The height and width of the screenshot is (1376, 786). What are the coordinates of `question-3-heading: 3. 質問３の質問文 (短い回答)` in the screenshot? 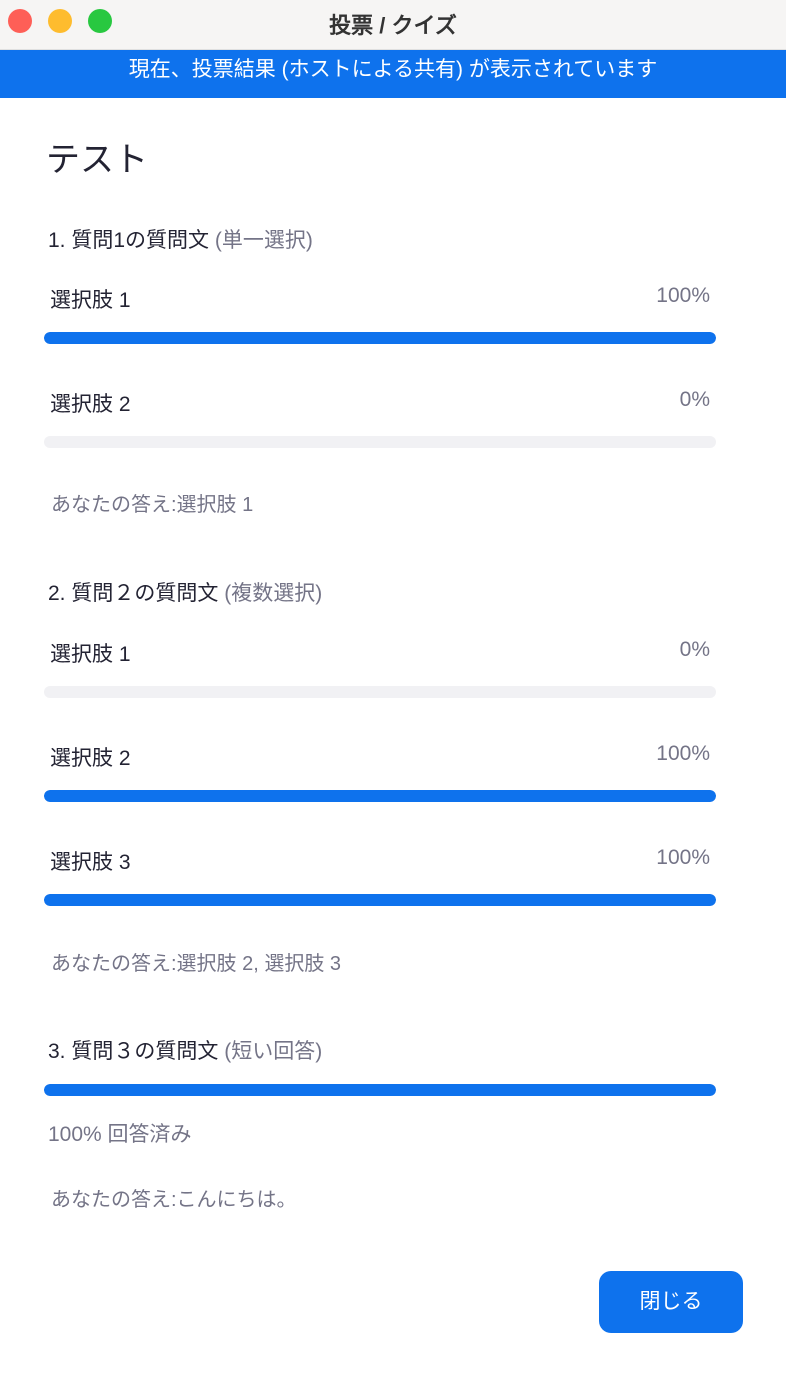 It's located at (185, 1050).